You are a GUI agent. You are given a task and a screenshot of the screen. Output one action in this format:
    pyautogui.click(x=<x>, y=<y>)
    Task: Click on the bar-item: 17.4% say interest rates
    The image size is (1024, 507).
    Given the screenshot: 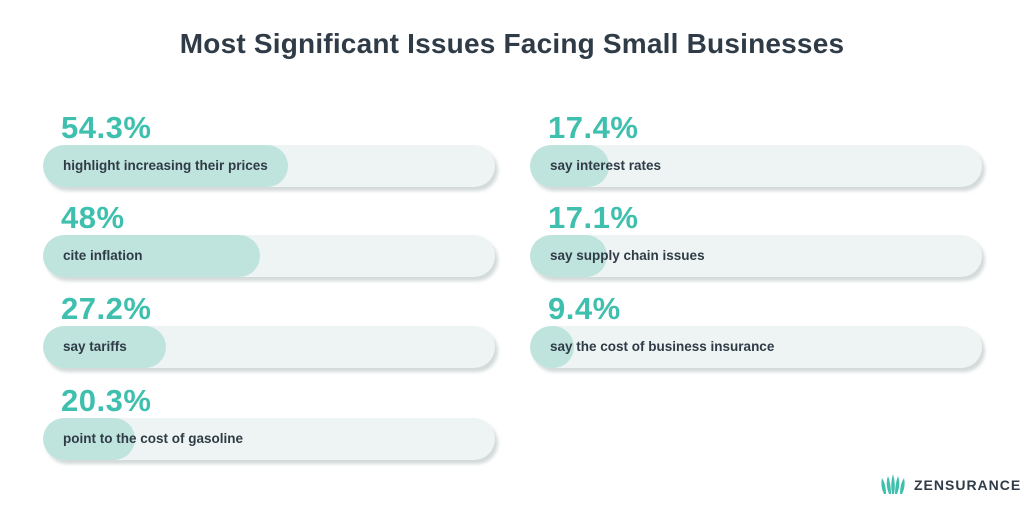 What is the action you would take?
    pyautogui.click(x=756, y=155)
    